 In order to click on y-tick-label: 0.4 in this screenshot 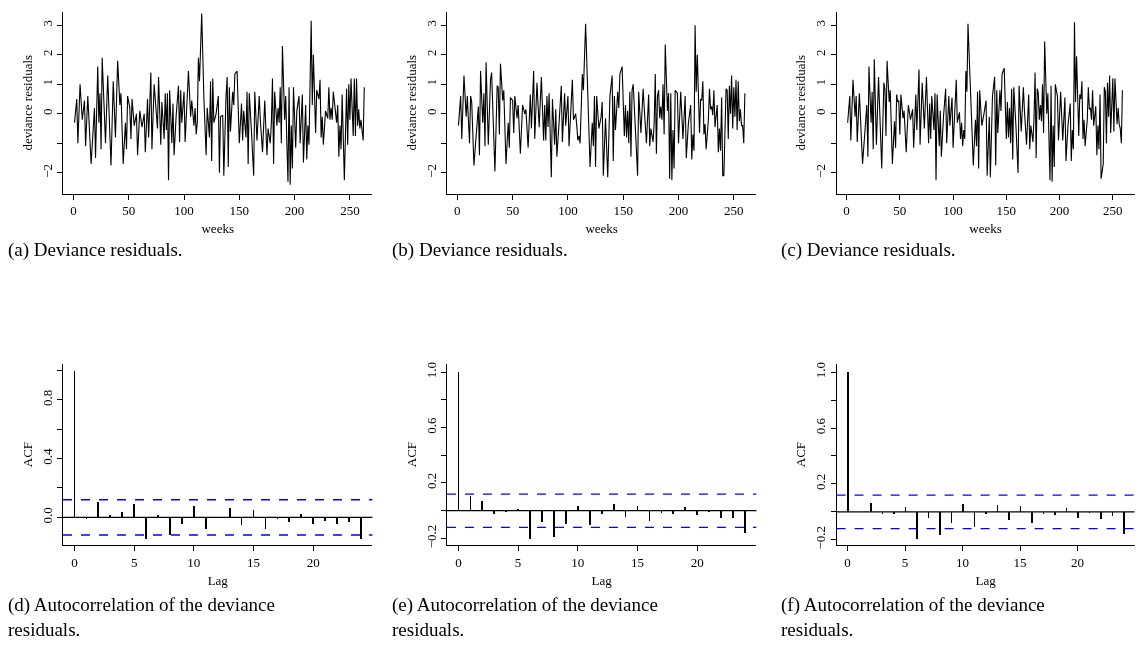, I will do `click(47, 456)`.